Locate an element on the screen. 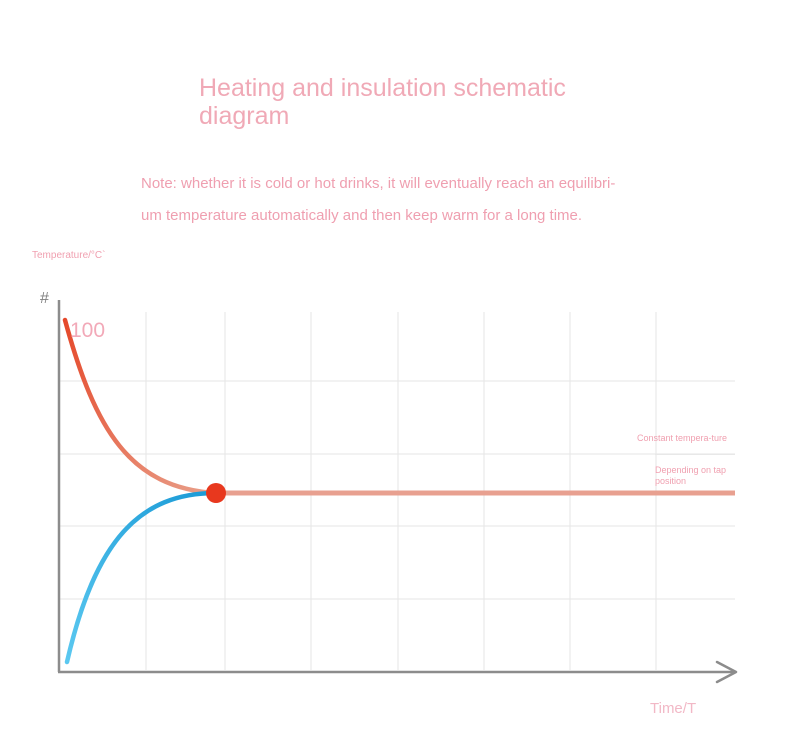 This screenshot has height=754, width=790. tap-position-label: Depending on tap position is located at coordinates (691, 475).